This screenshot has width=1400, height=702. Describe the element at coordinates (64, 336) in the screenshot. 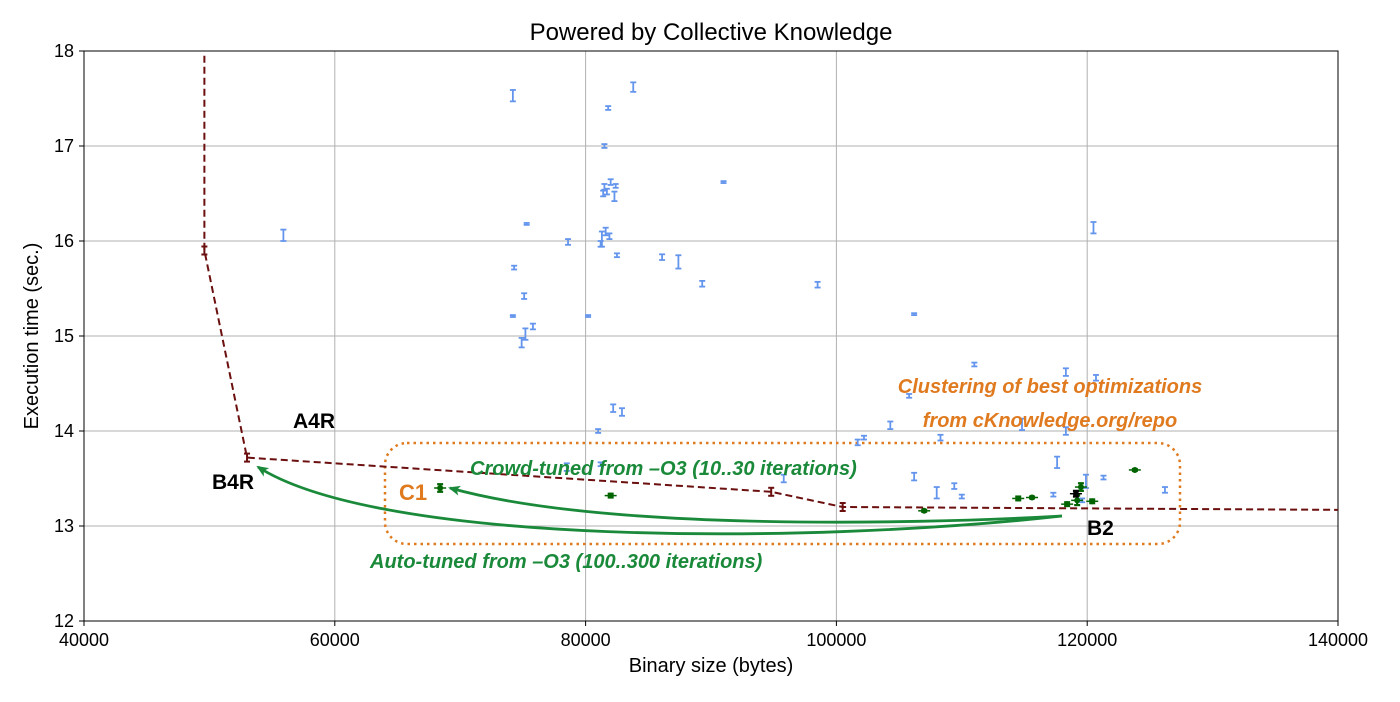

I see `y-tick-label: 15` at that location.